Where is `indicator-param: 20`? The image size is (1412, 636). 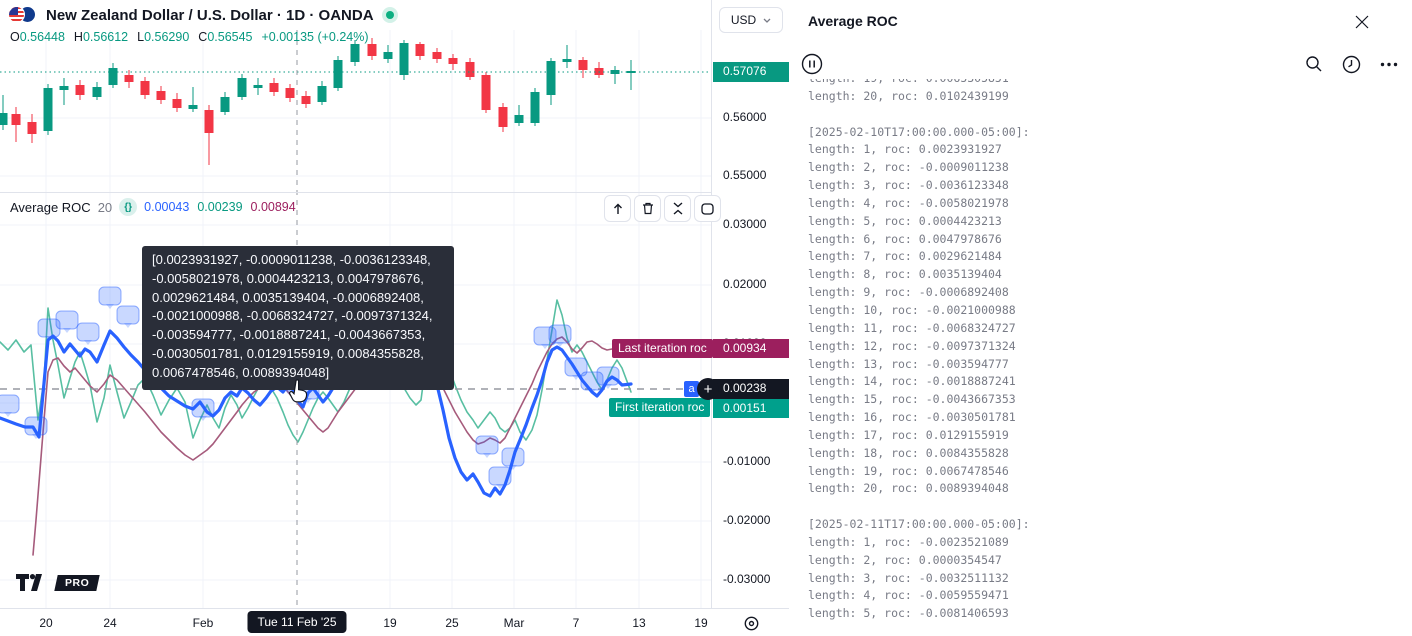
indicator-param: 20 is located at coordinates (105, 207).